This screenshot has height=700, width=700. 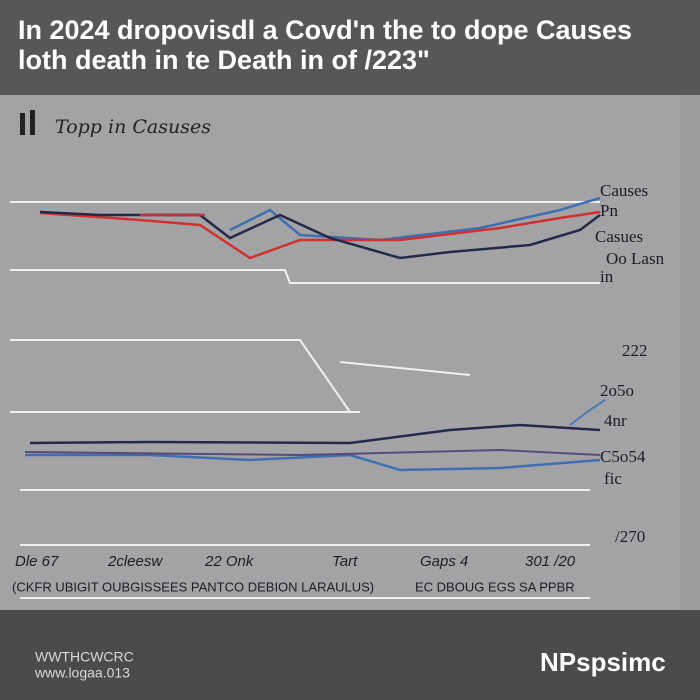 I want to click on x-label: 301 /20, so click(x=550, y=561).